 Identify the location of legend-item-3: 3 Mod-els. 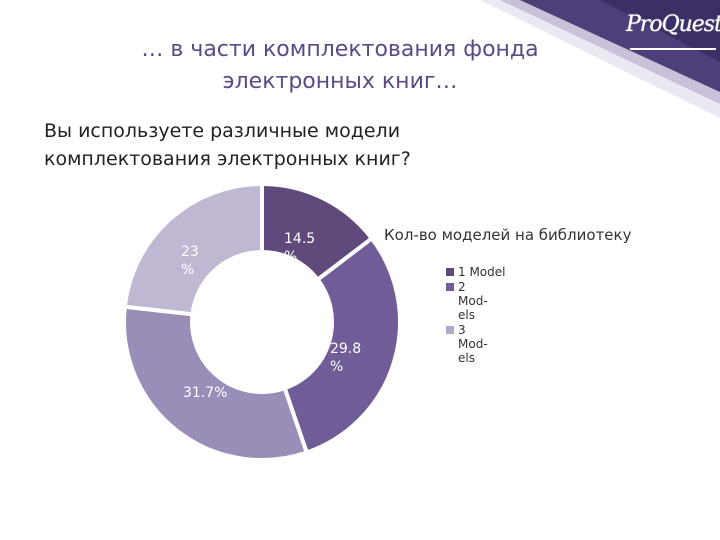
(481, 344).